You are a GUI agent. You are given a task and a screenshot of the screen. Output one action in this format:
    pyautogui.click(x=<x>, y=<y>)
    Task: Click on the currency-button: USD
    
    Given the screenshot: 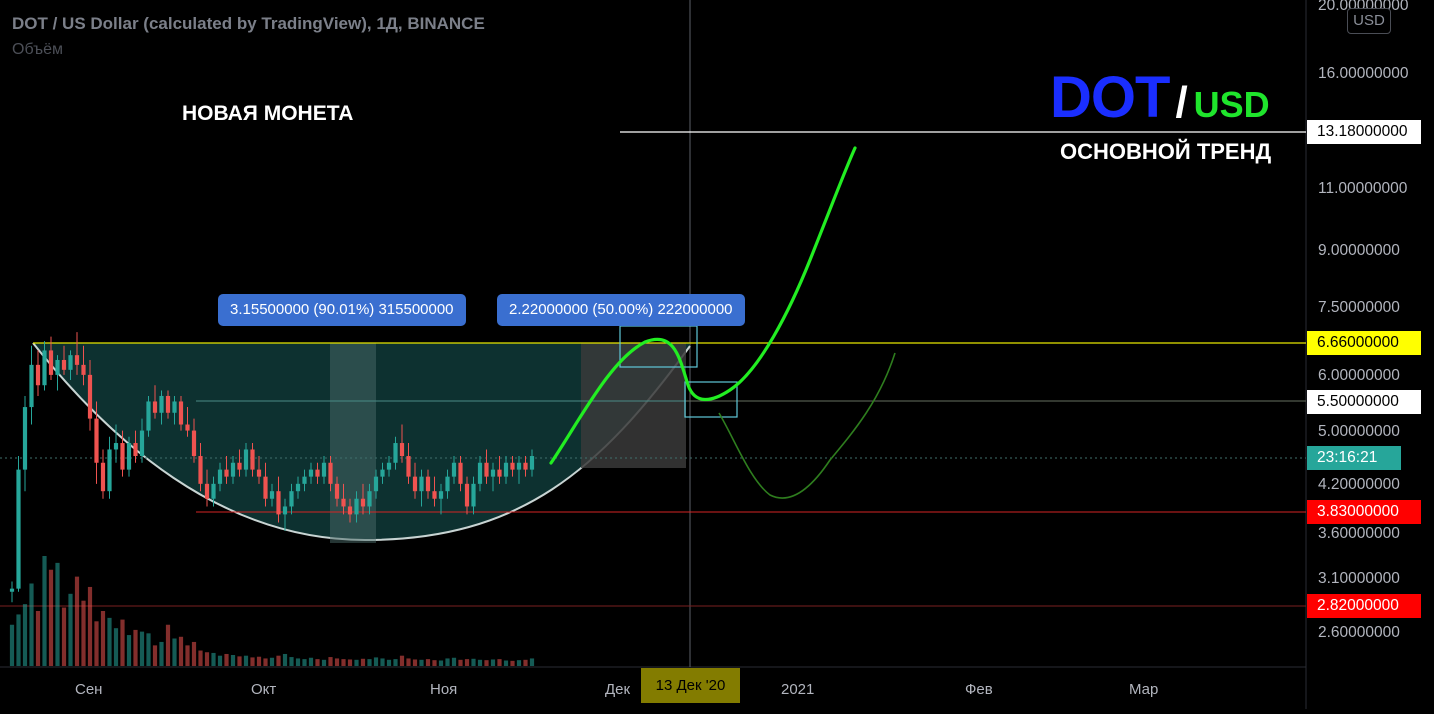 What is the action you would take?
    pyautogui.click(x=1369, y=21)
    